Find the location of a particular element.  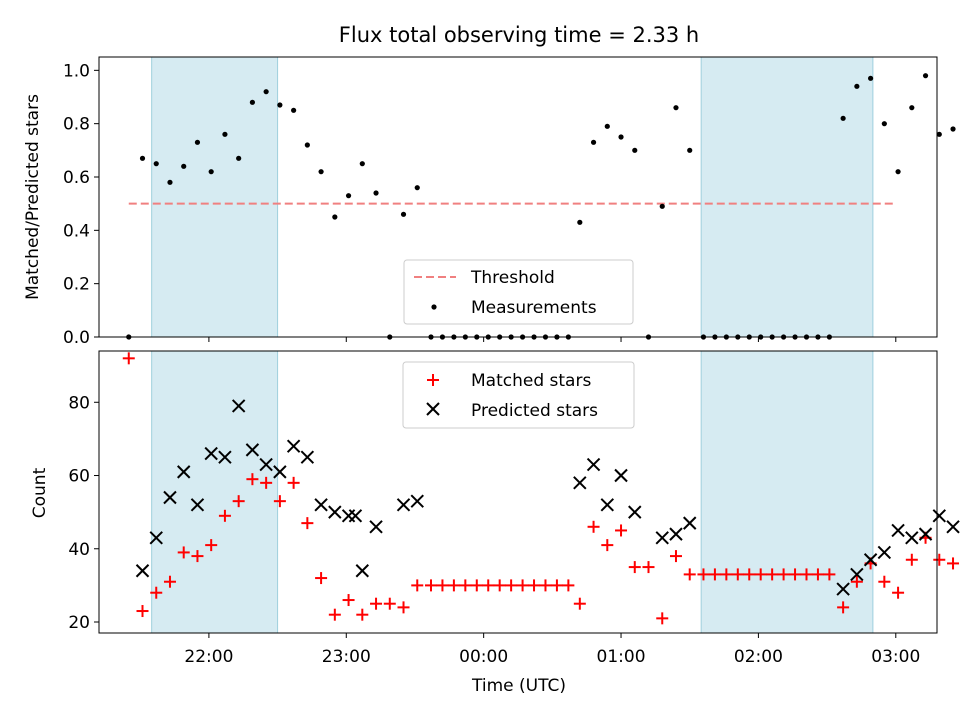

y-tick-label: 60 is located at coordinates (79, 477).